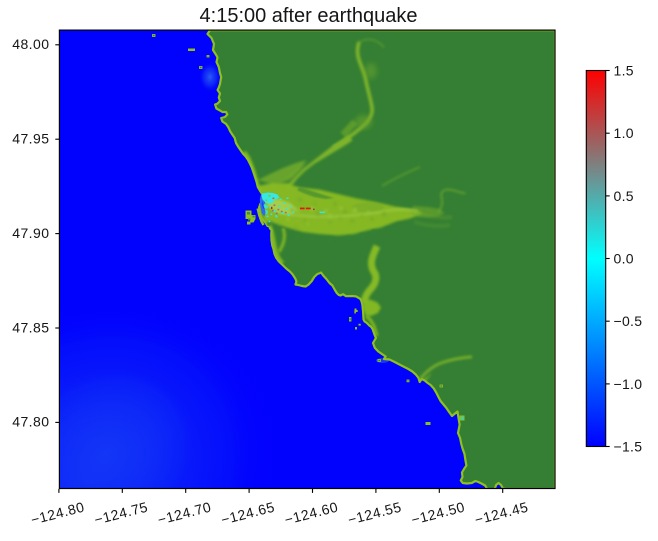  What do you see at coordinates (311, 513) in the screenshot?
I see `svg-text: −124.60` at bounding box center [311, 513].